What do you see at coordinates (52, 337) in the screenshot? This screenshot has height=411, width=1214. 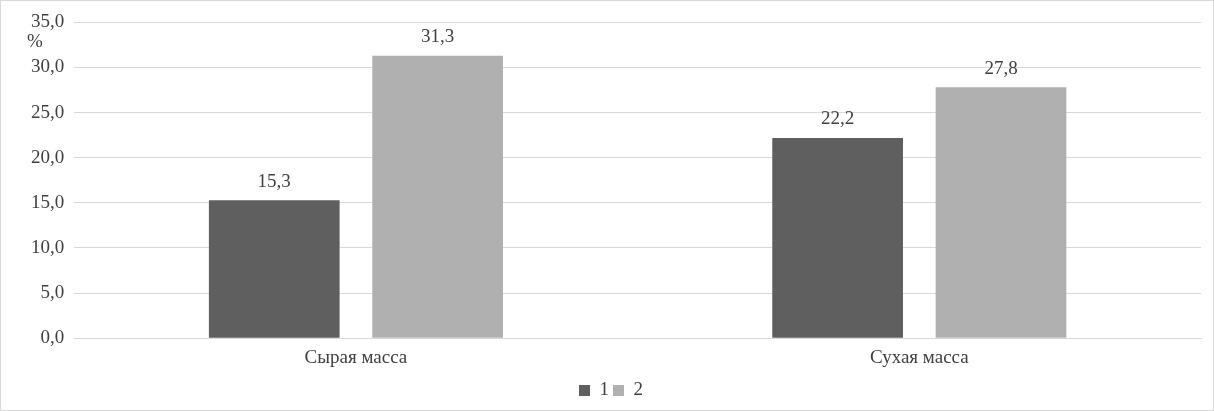 I see `y-tick-label: 0,0` at bounding box center [52, 337].